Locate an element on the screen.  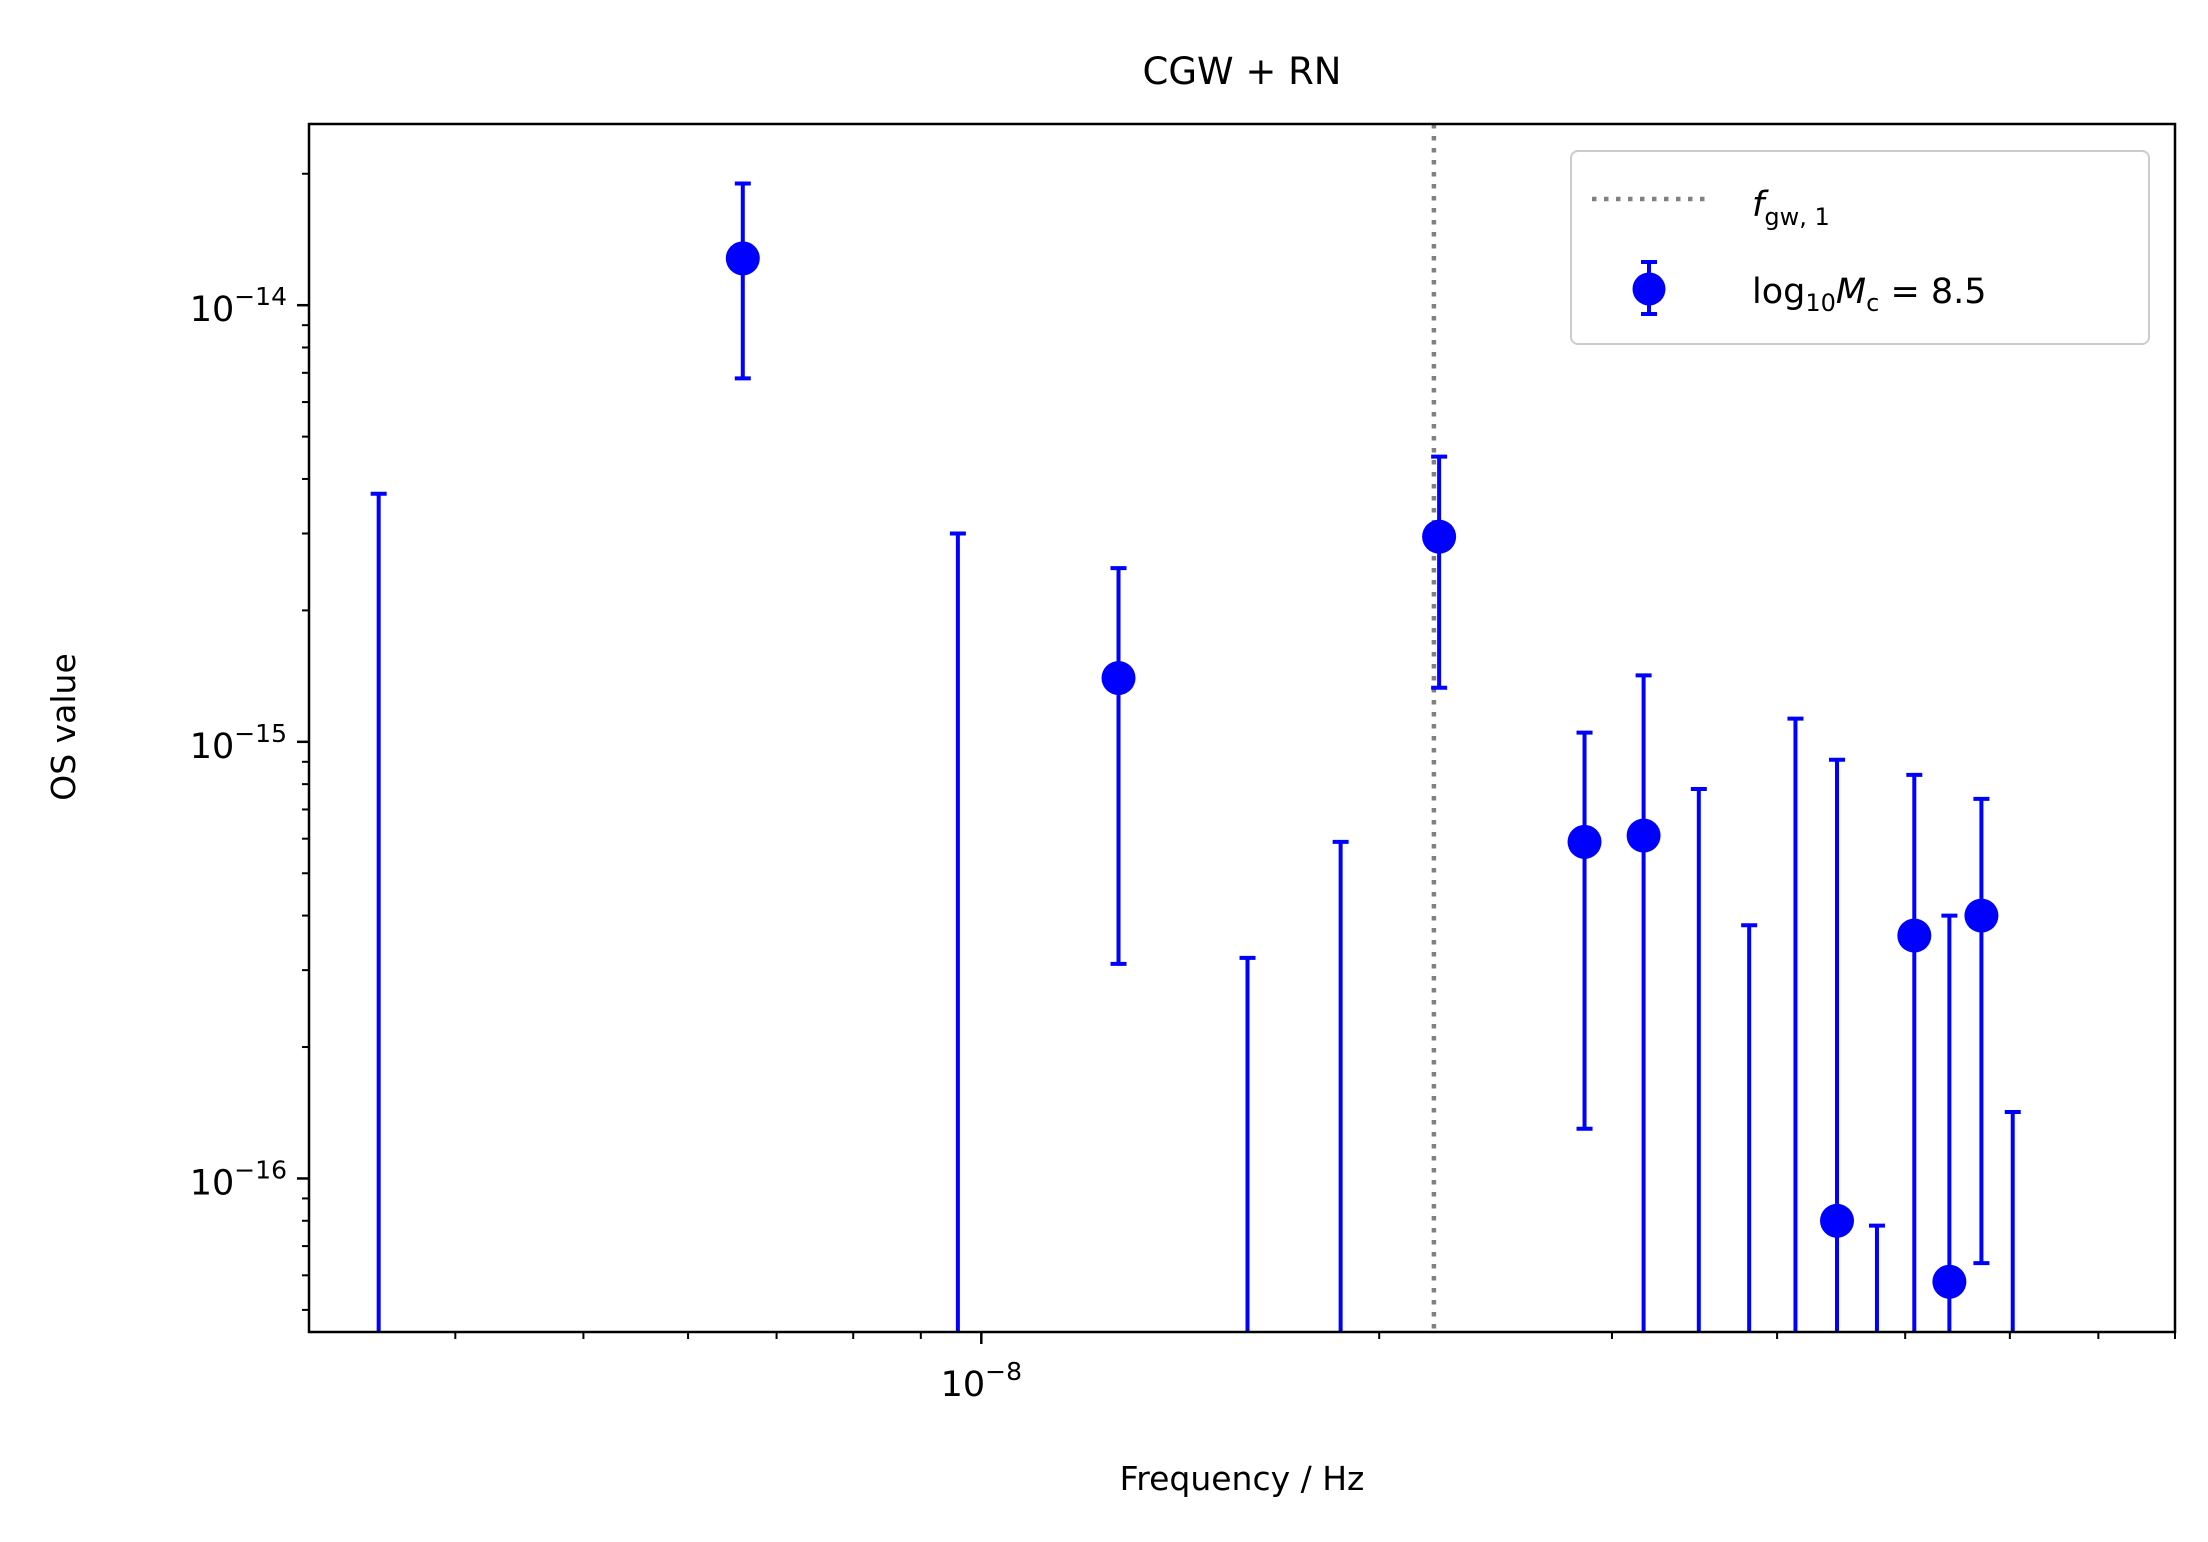
legend-series-label: log10Mc = 8.5 is located at coordinates (1869, 294).